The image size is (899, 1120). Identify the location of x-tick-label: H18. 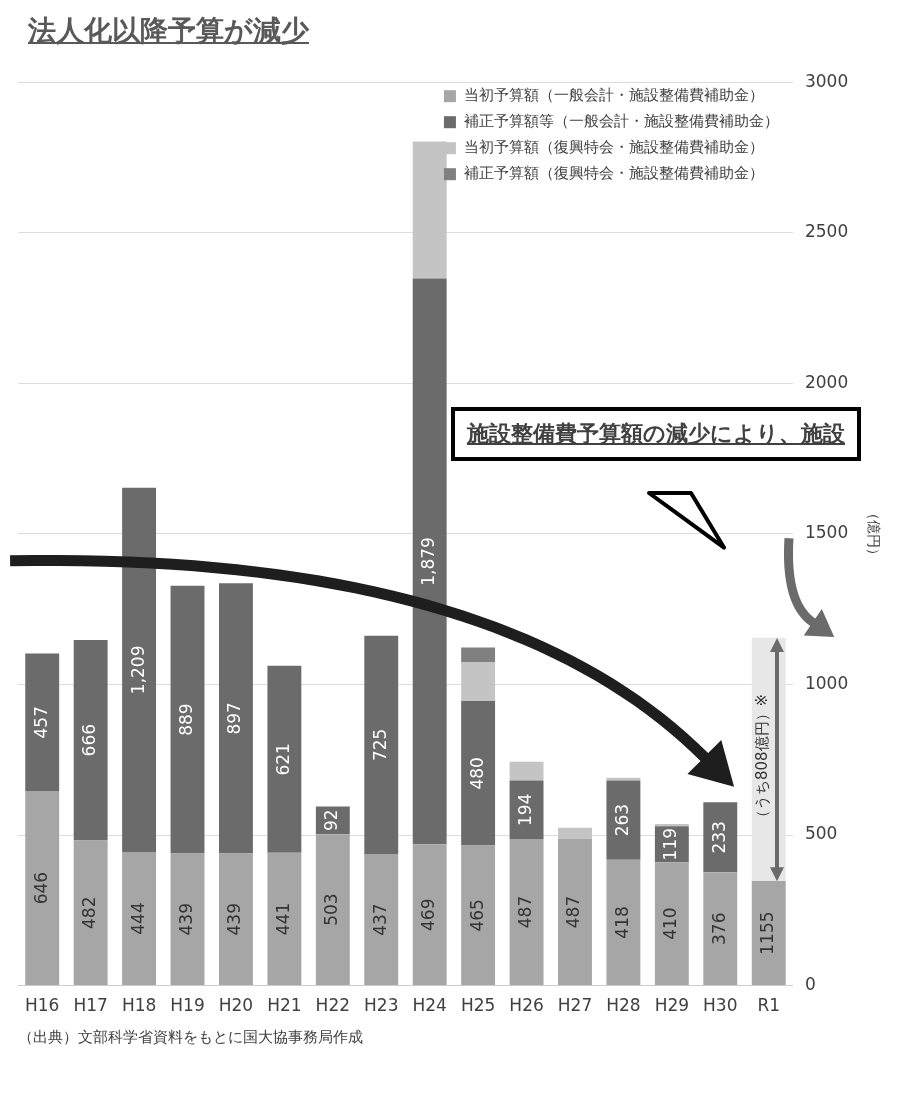
(139, 1005).